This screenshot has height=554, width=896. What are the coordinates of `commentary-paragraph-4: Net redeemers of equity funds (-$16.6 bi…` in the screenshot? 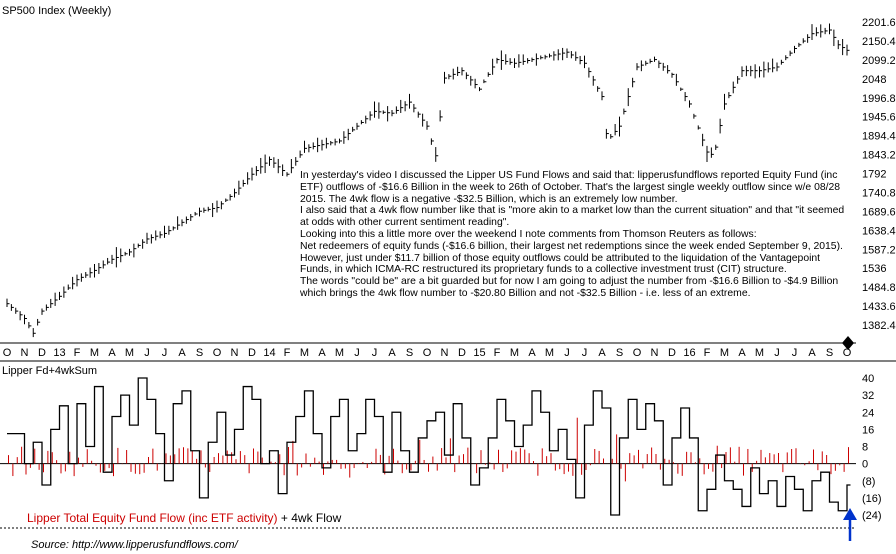 It's located at (571, 258).